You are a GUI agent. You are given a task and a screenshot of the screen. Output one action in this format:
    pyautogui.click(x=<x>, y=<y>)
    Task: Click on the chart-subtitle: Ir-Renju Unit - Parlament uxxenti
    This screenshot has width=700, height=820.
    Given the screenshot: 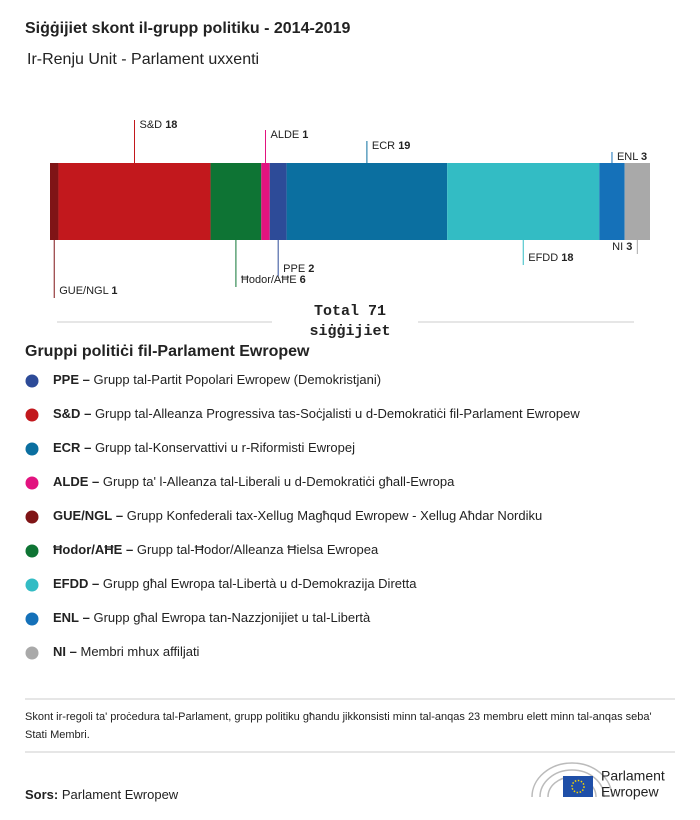 What is the action you would take?
    pyautogui.click(x=143, y=59)
    